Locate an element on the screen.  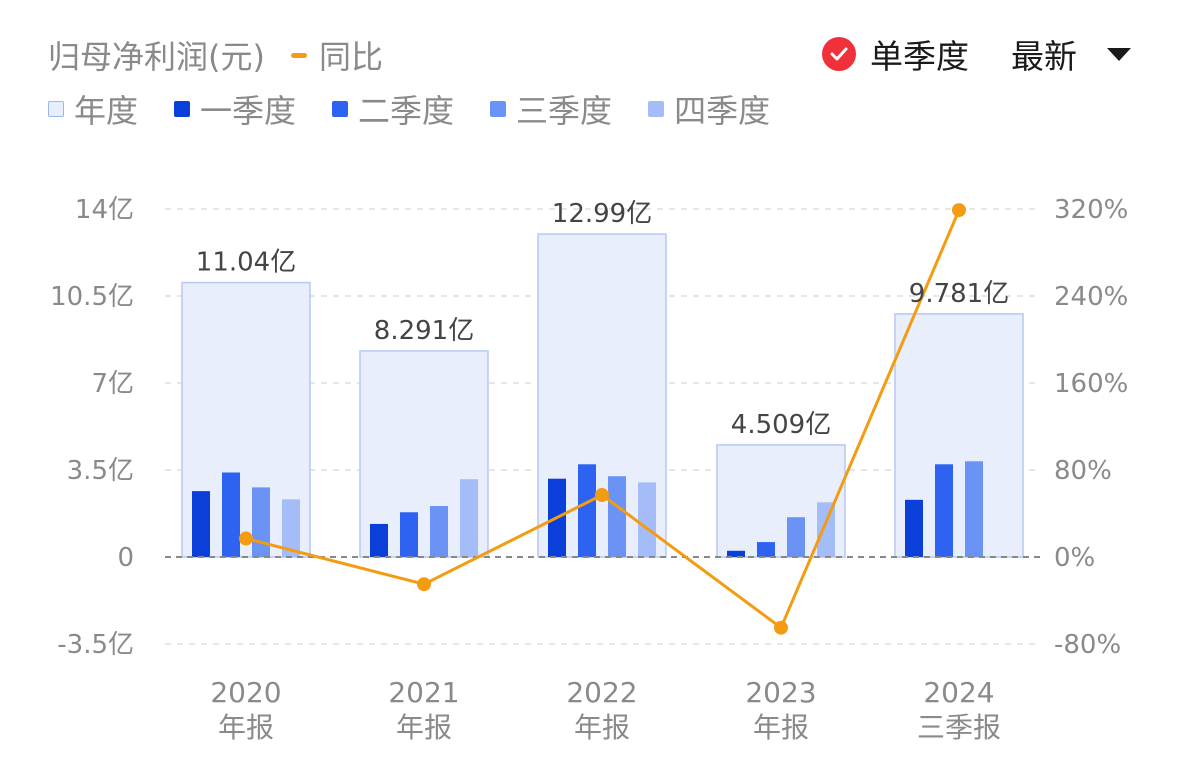
legend-swatch-annual is located at coordinates (56, 109).